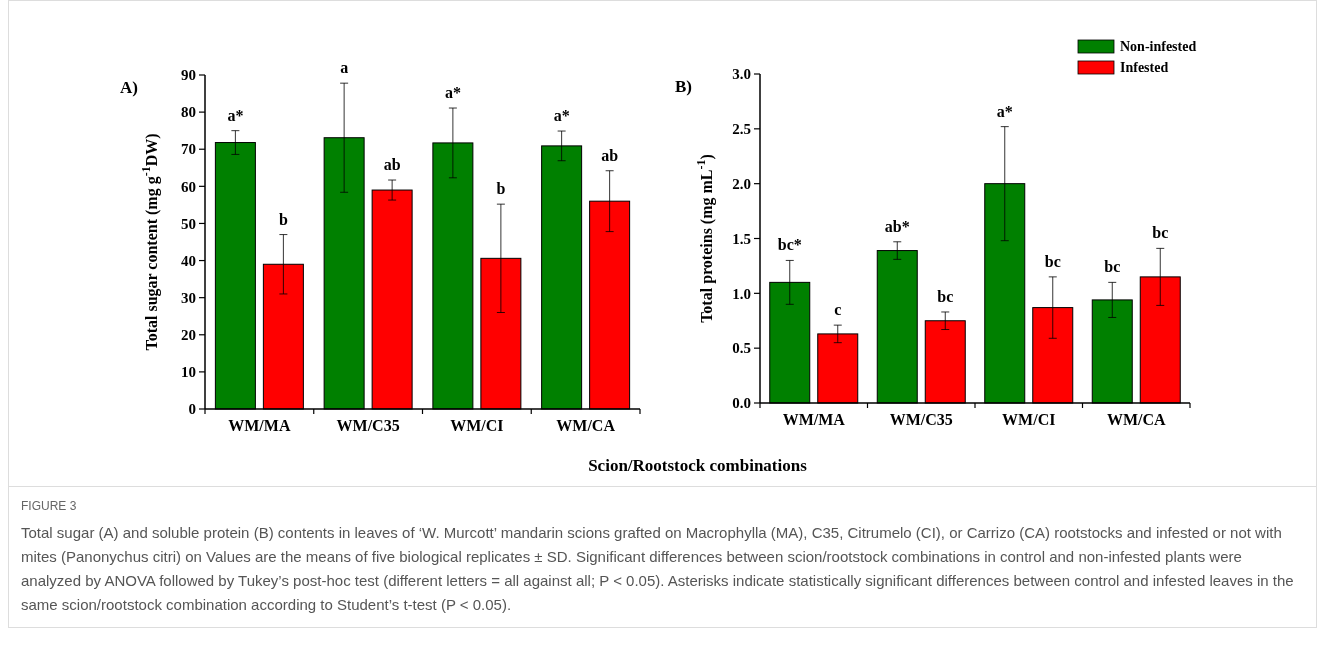 This screenshot has width=1325, height=667. What do you see at coordinates (683, 86) in the screenshot?
I see `chart-title: B)` at bounding box center [683, 86].